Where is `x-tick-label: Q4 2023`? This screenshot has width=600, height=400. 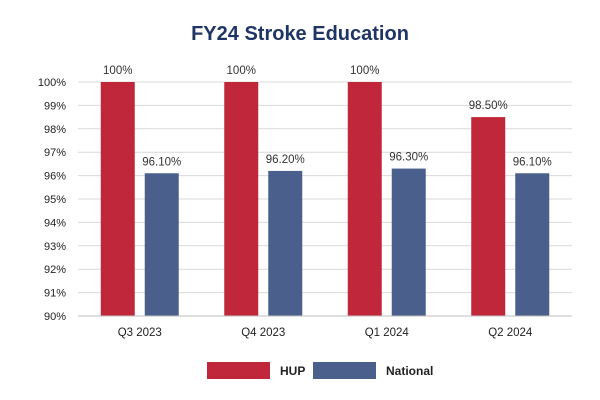 x-tick-label: Q4 2023 is located at coordinates (263, 333).